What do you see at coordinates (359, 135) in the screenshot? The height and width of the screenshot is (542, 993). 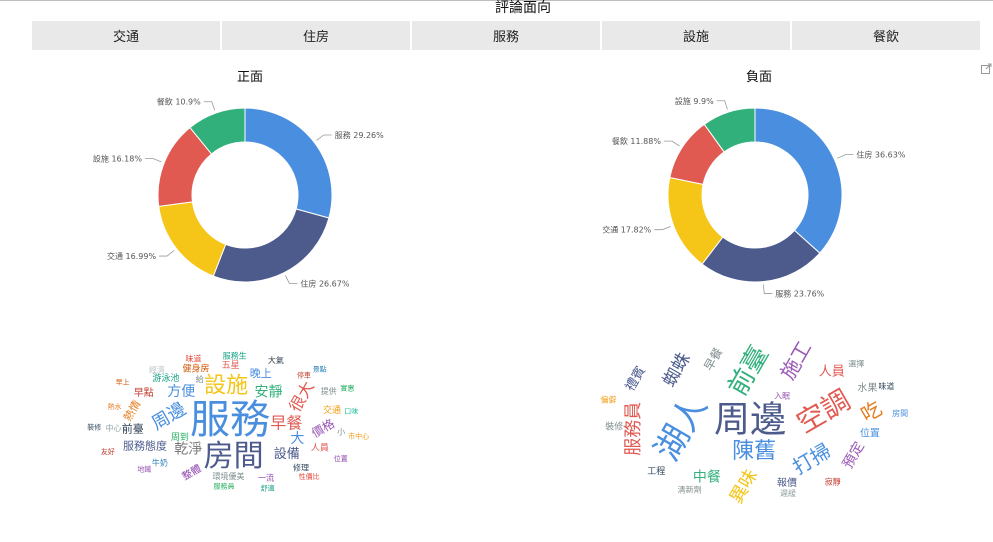 I see `donut1-label-0: 服務 29.26%` at bounding box center [359, 135].